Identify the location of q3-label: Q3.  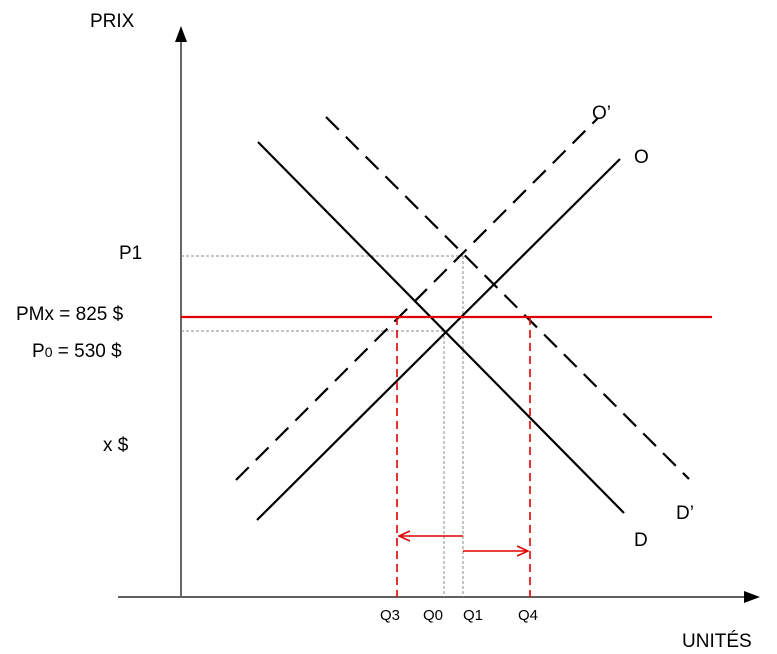
(390, 615).